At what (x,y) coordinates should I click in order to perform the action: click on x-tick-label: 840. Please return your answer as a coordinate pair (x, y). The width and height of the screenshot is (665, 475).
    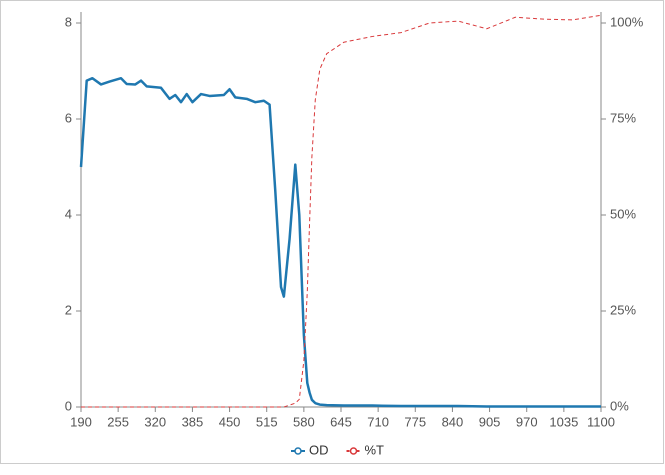
    Looking at the image, I should click on (453, 421).